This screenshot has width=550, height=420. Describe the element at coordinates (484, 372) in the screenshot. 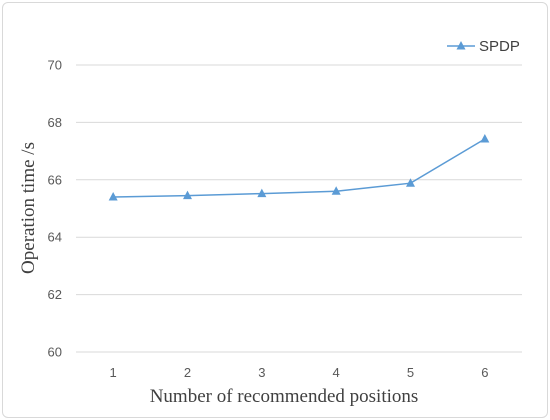

I see `x-tick-label: 6` at that location.